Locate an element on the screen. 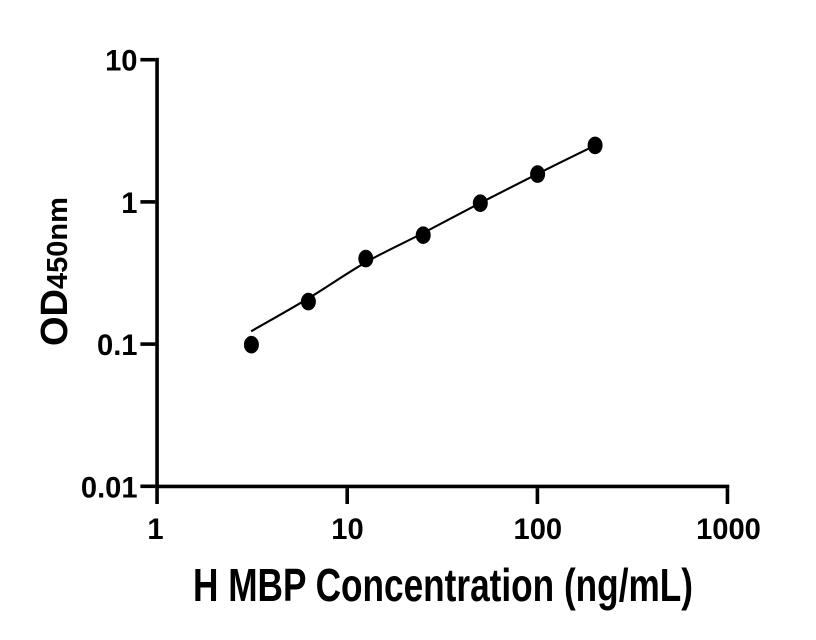 The height and width of the screenshot is (640, 816). svg-text: 1000 is located at coordinates (728, 529).